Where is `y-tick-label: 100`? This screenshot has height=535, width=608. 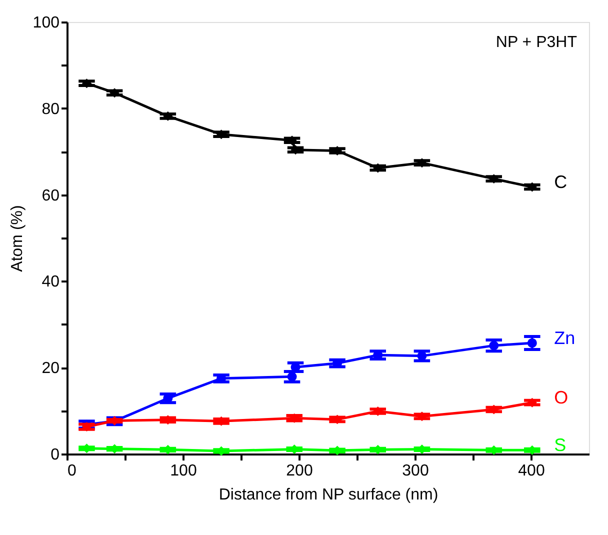 y-tick-label: 100 is located at coordinates (46, 23).